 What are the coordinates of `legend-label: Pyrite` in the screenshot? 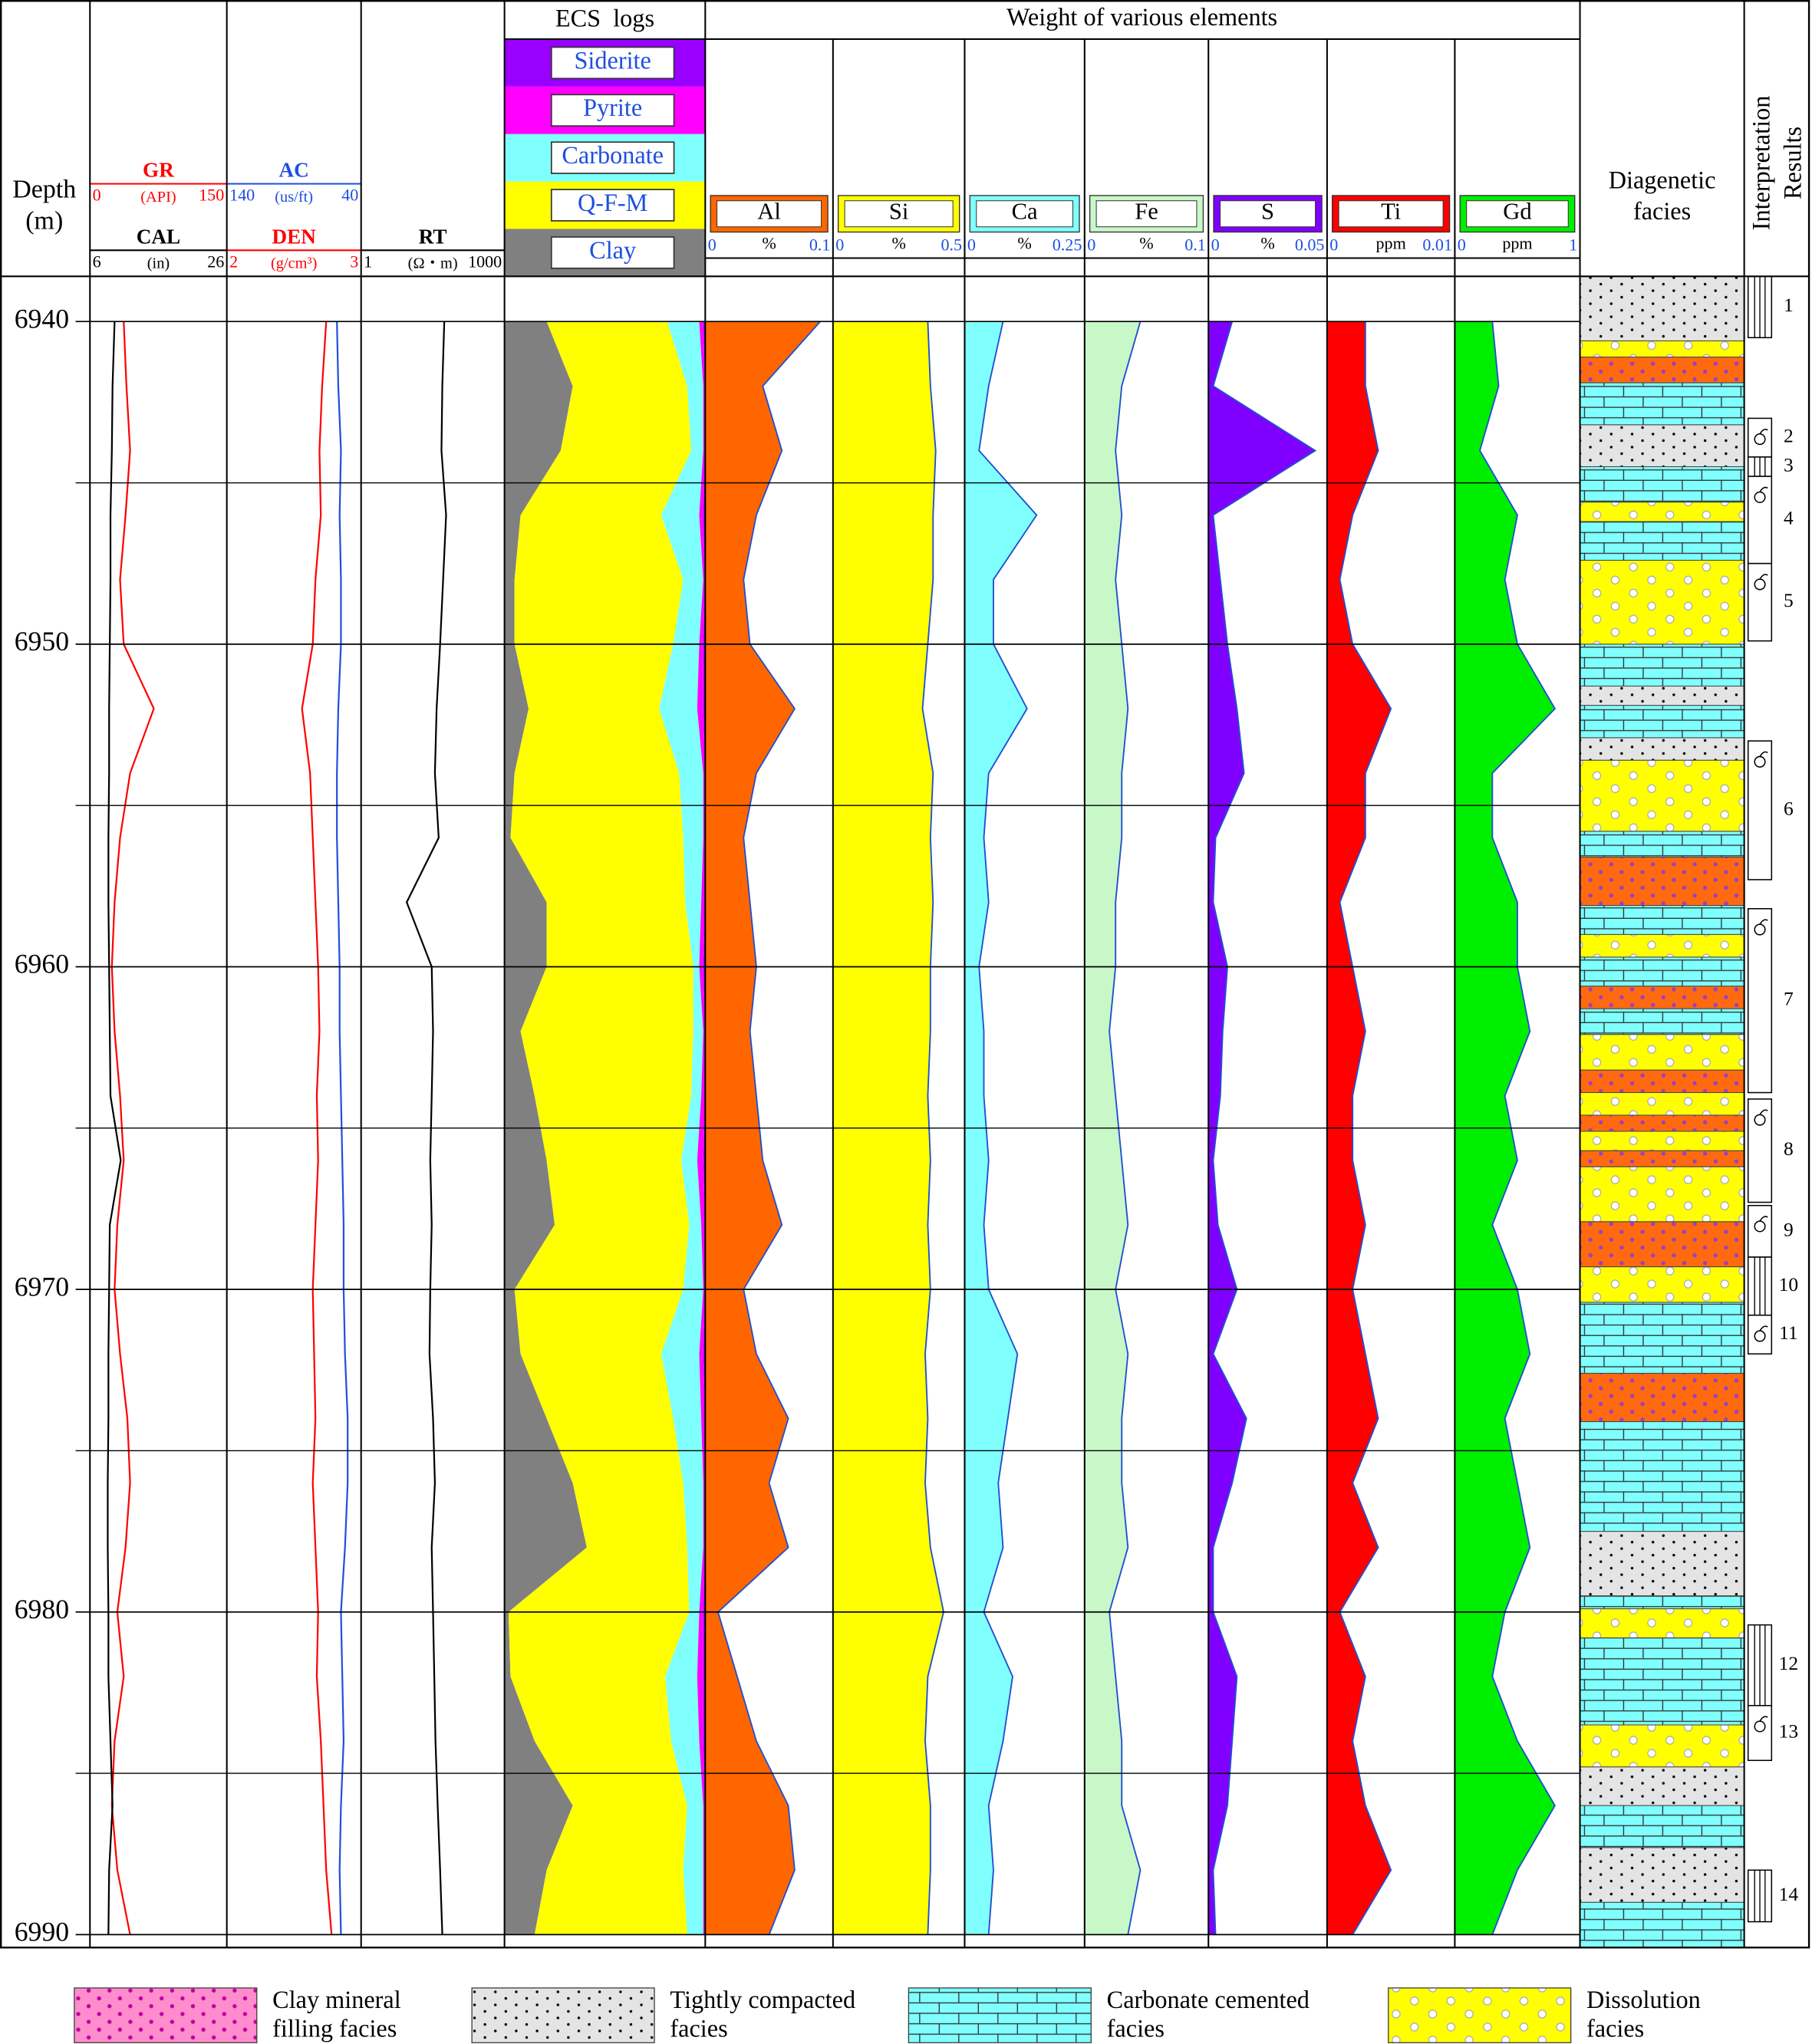 It's located at (613, 107).